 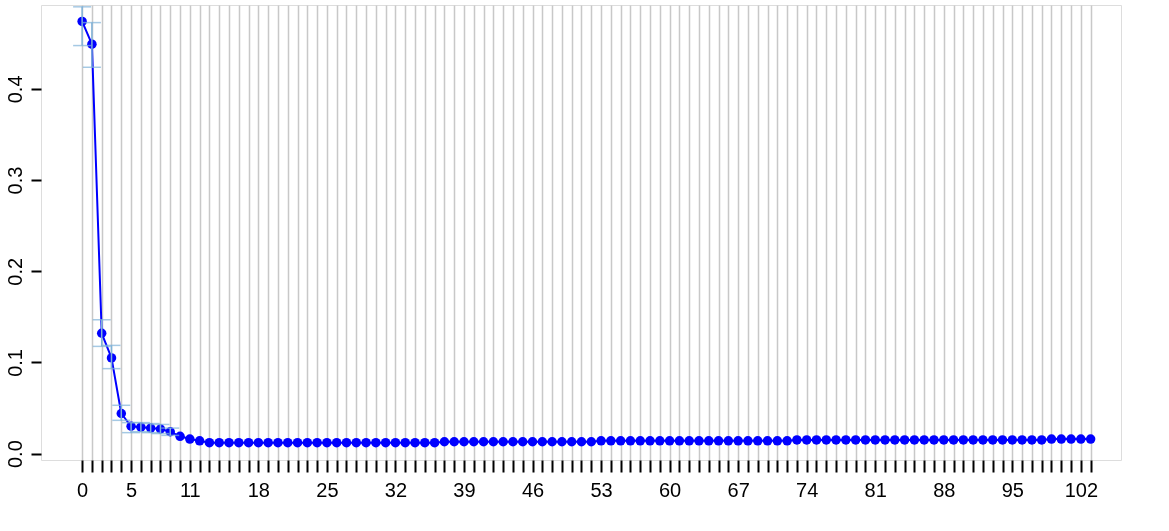 What do you see at coordinates (1081, 489) in the screenshot?
I see `x-tick-label: 102` at bounding box center [1081, 489].